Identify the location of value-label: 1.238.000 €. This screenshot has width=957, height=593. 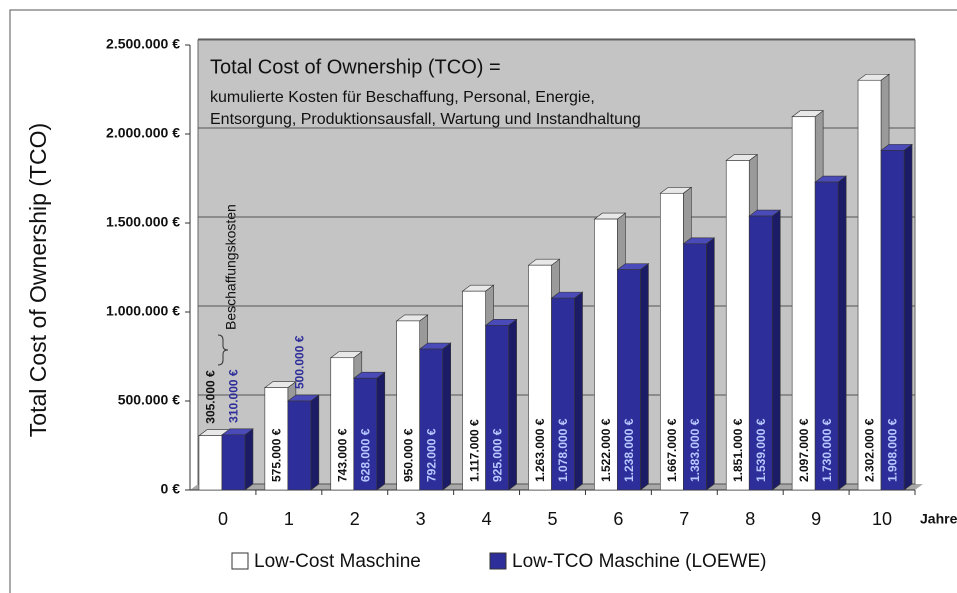
(629, 450).